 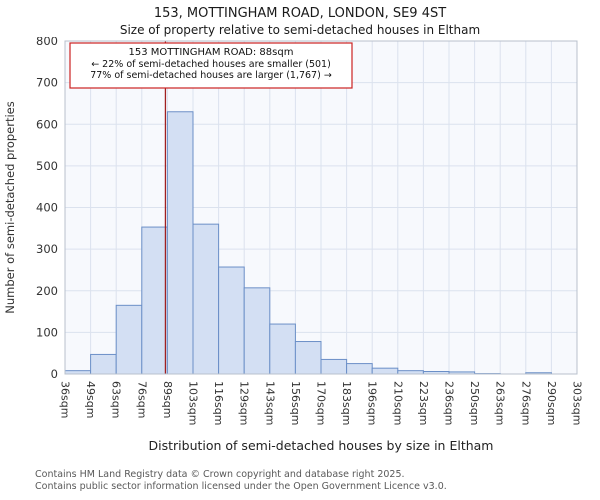 What do you see at coordinates (47, 249) in the screenshot?
I see `y-tick-label: 300` at bounding box center [47, 249].